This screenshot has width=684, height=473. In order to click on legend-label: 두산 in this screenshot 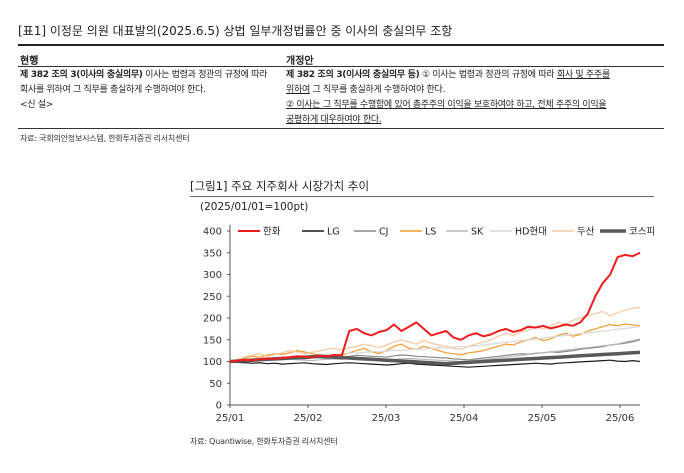, I will do `click(586, 232)`.